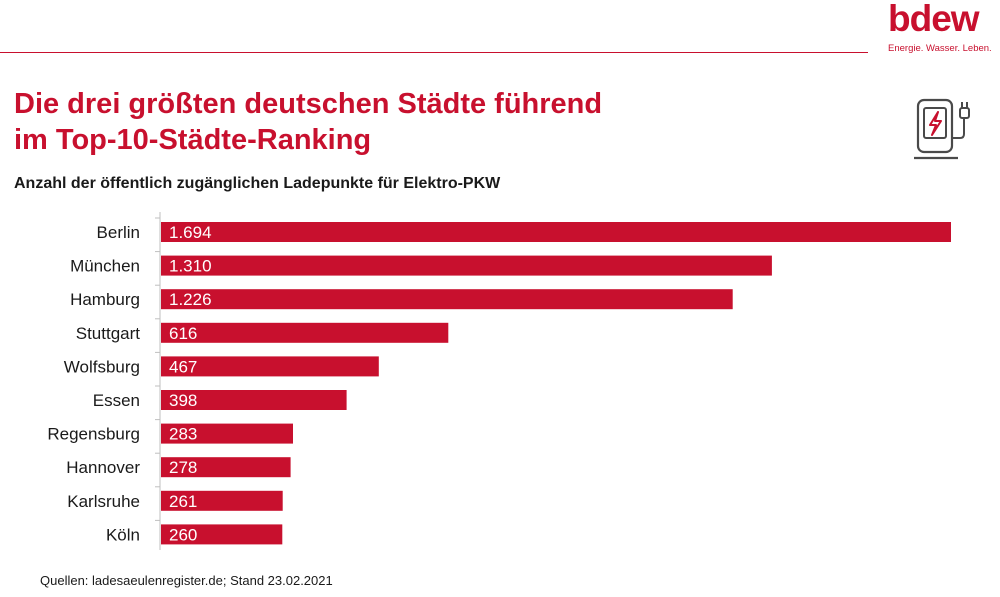 This screenshot has height=597, width=1000. I want to click on category-label: Stuttgart, so click(108, 333).